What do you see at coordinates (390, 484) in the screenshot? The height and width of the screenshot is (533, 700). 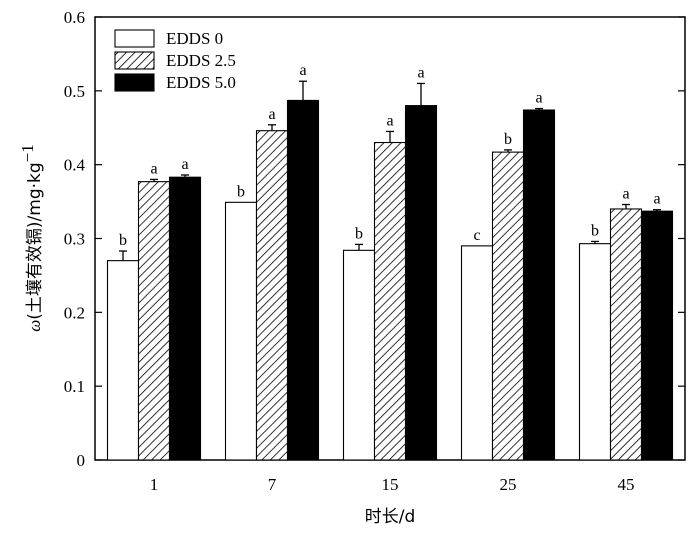 I see `x-tick-label: 15` at bounding box center [390, 484].